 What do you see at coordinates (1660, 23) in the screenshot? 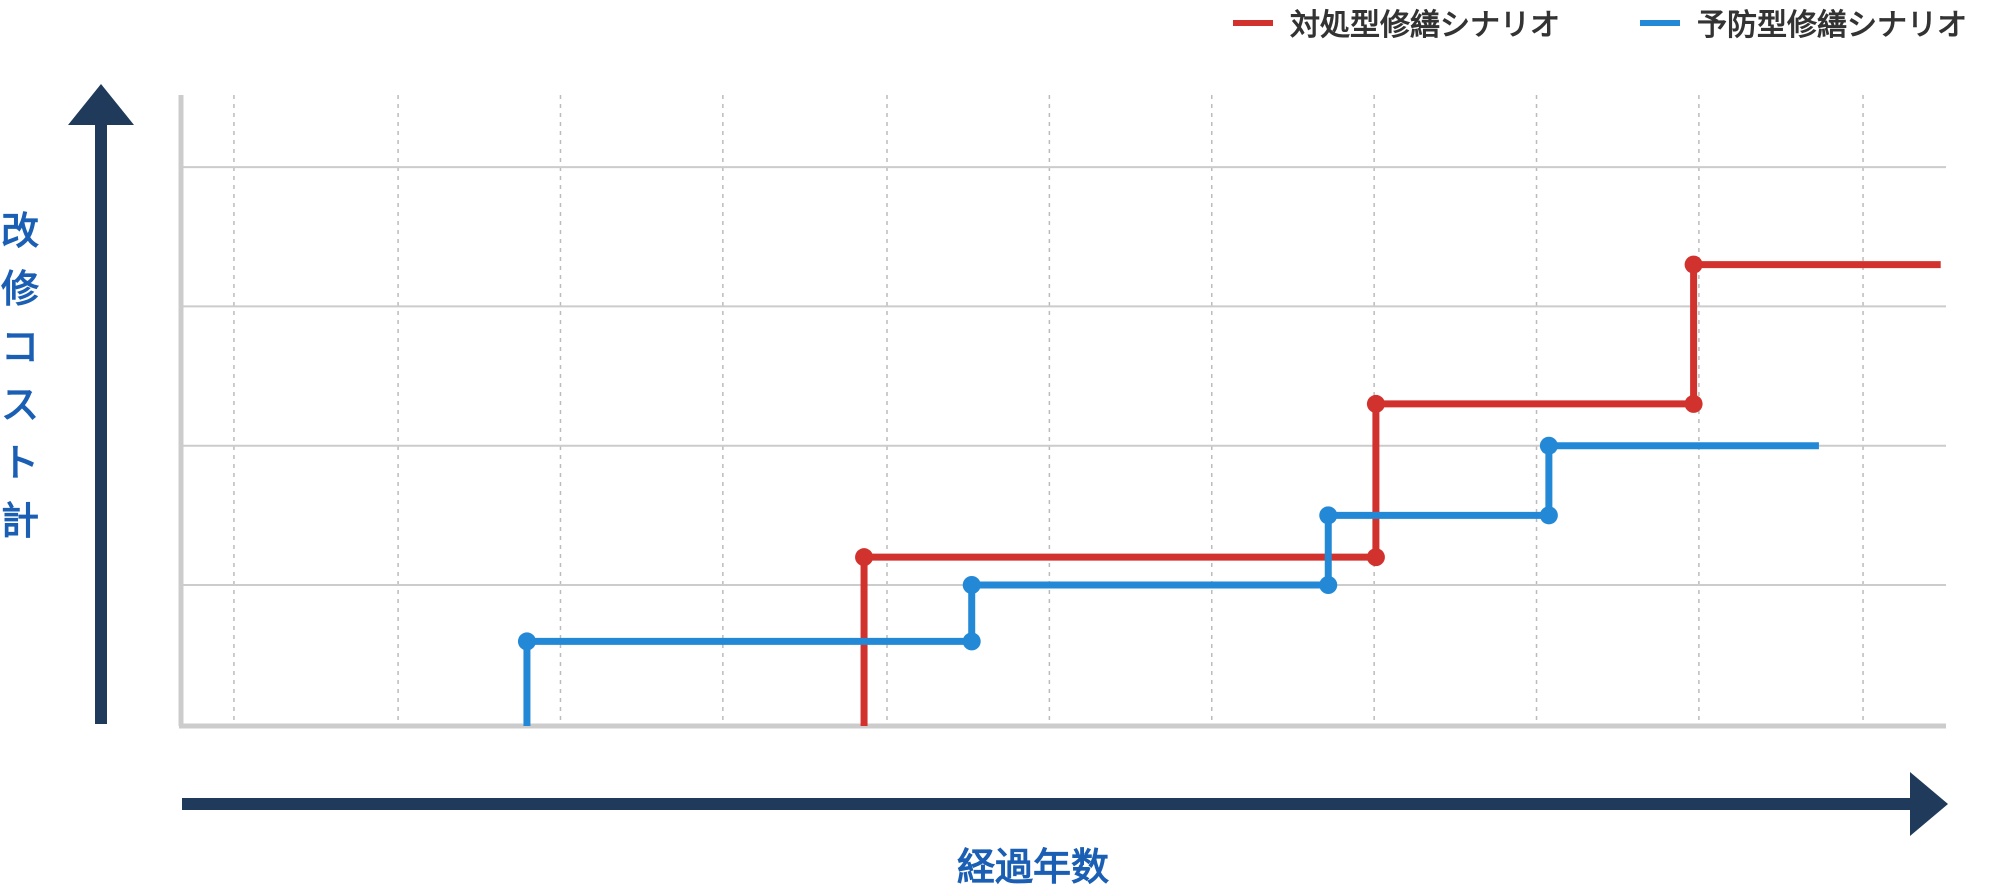
I see `legend-swatch-preventive` at bounding box center [1660, 23].